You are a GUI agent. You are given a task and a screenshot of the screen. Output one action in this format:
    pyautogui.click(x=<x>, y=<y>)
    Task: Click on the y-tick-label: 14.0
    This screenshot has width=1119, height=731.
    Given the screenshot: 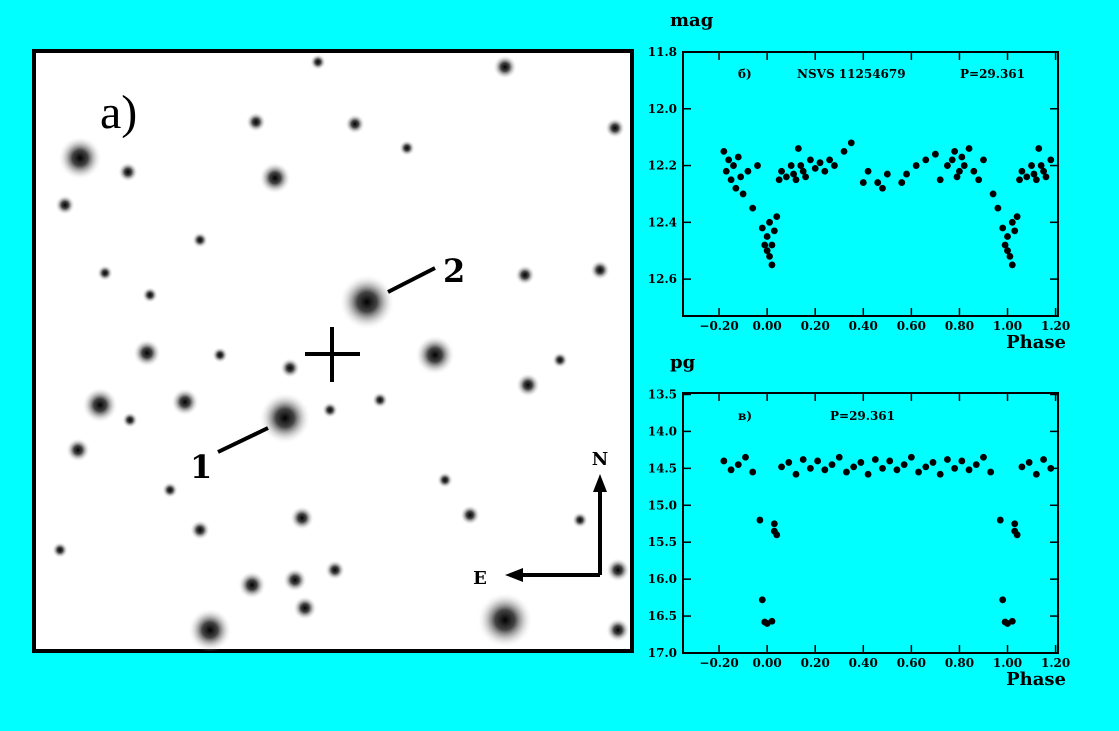 What is the action you would take?
    pyautogui.click(x=662, y=431)
    